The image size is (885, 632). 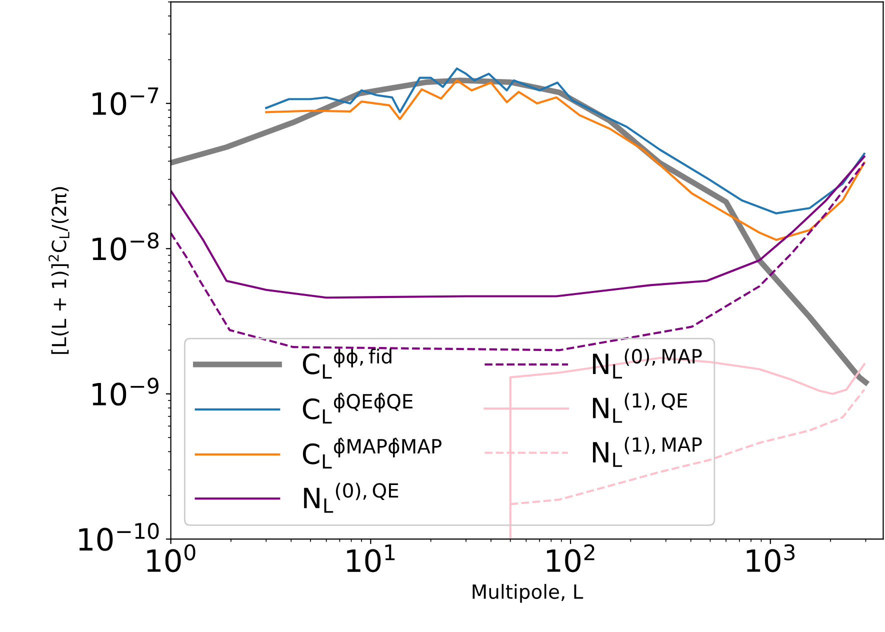 I want to click on y-tick-label: 10$^{−9}$, so click(x=125, y=392).